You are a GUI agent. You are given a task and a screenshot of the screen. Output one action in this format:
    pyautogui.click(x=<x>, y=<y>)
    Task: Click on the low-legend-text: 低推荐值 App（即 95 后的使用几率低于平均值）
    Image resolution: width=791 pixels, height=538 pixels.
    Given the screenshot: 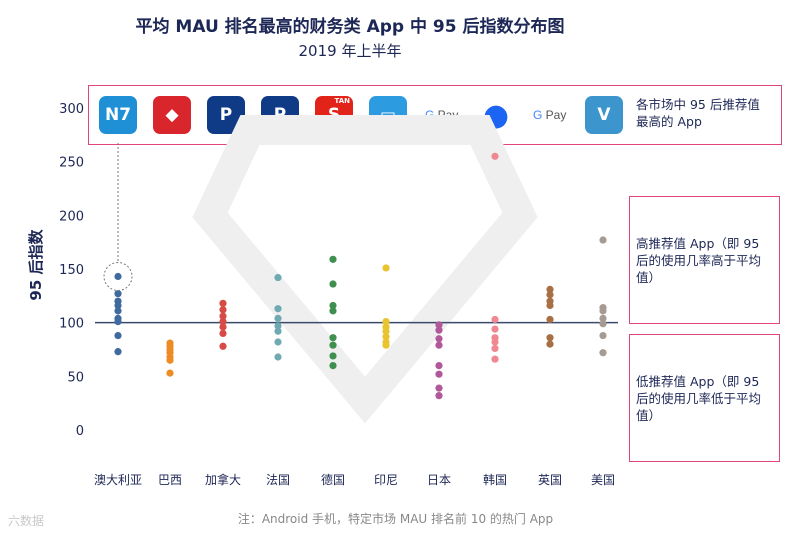 What is the action you would take?
    pyautogui.click(x=699, y=398)
    